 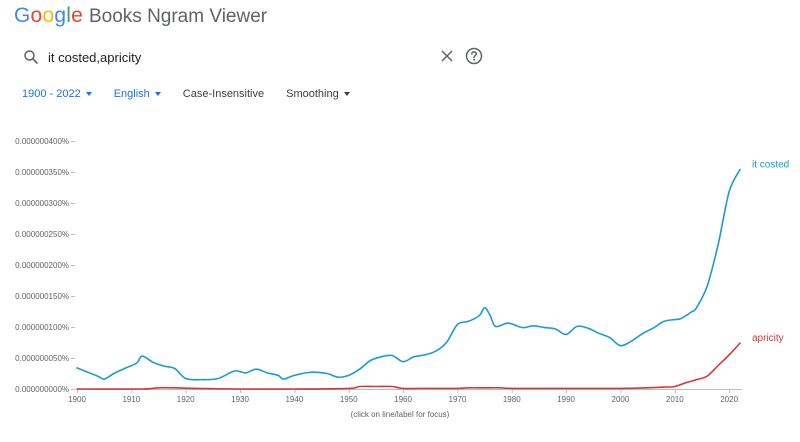 I want to click on chart-footnote: (click on line/label for focus), so click(x=400, y=414).